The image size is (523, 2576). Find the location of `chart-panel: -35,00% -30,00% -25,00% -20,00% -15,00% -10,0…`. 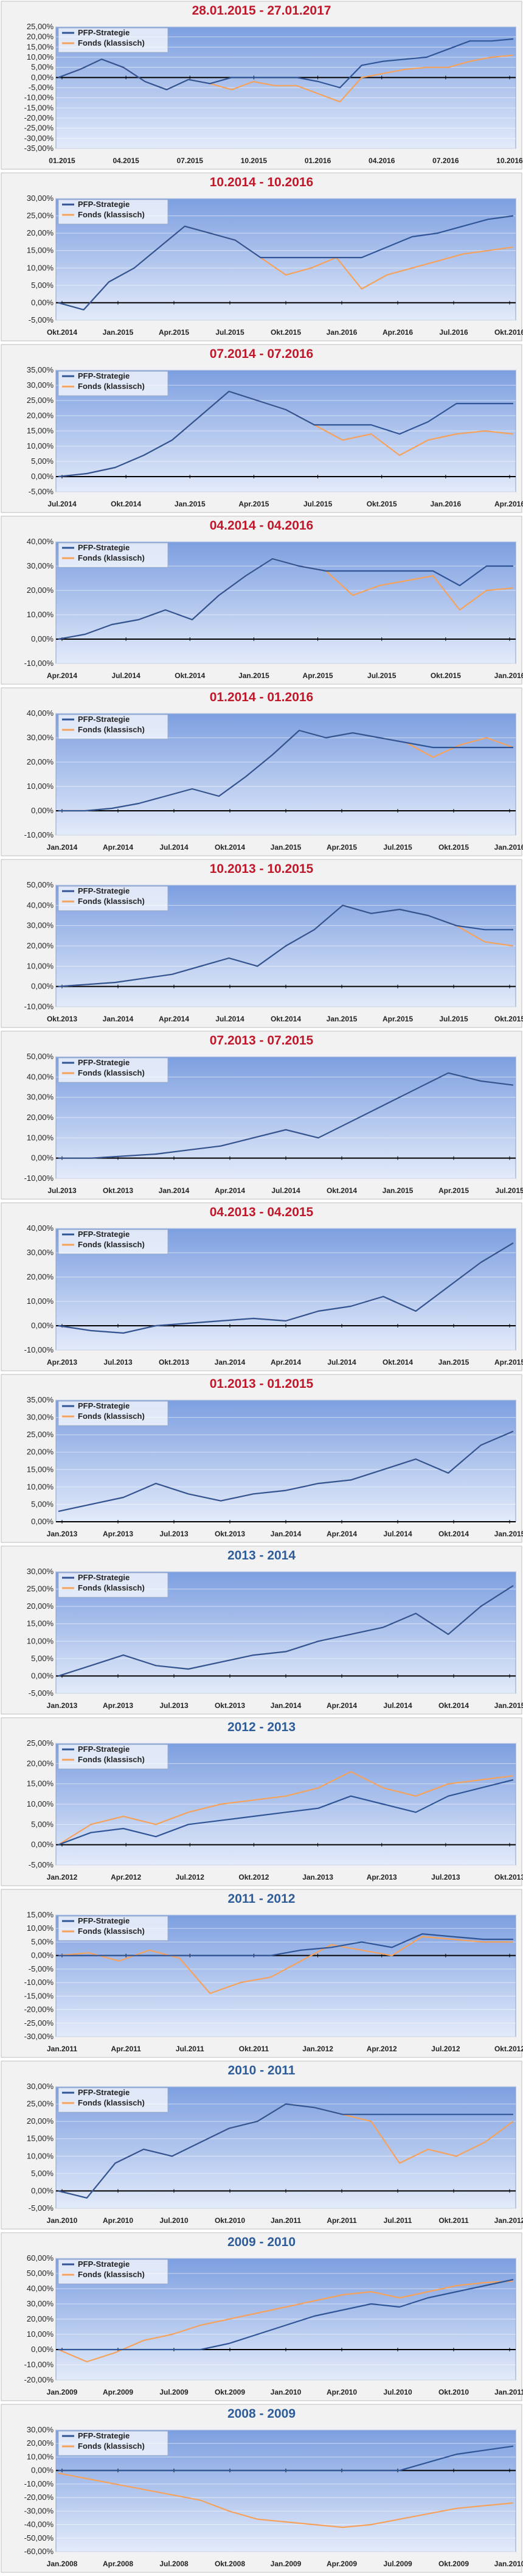

chart-panel: -35,00% -30,00% -25,00% -20,00% -15,00% -10,0… is located at coordinates (261, 86).